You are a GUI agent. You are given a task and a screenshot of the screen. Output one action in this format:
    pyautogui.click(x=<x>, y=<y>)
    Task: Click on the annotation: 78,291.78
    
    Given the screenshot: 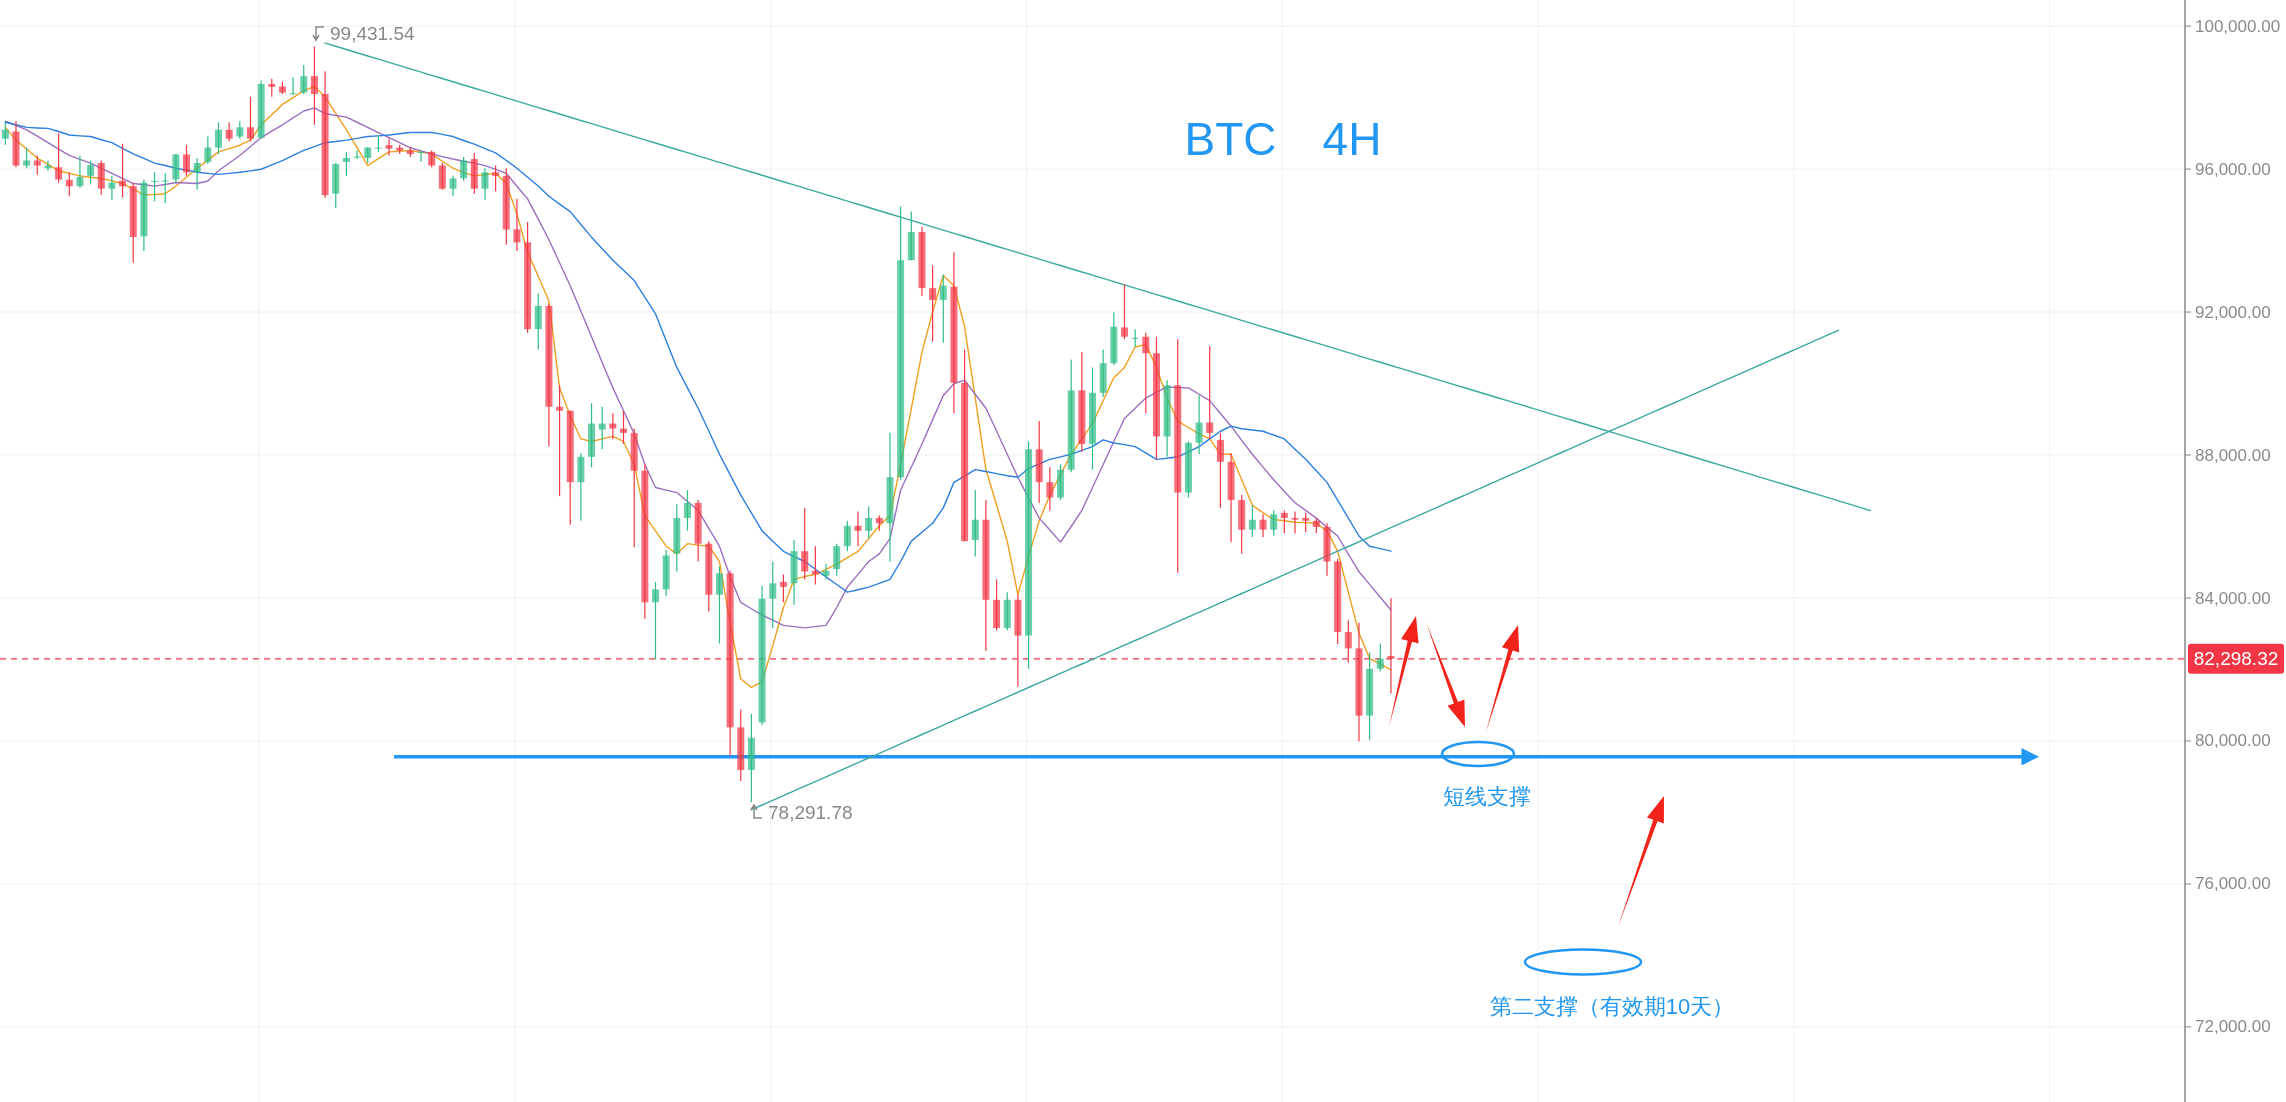 What is the action you would take?
    pyautogui.click(x=810, y=812)
    